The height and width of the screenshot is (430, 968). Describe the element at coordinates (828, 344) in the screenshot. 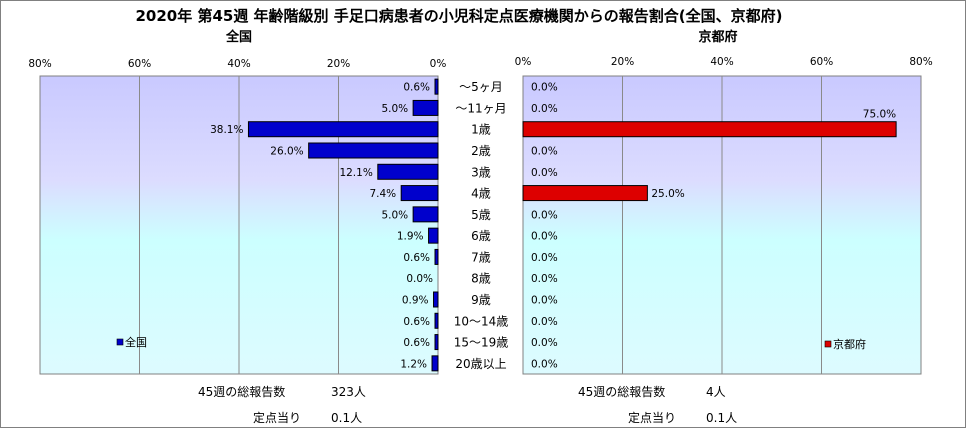

I see `legend-swatch-kyoto` at that location.